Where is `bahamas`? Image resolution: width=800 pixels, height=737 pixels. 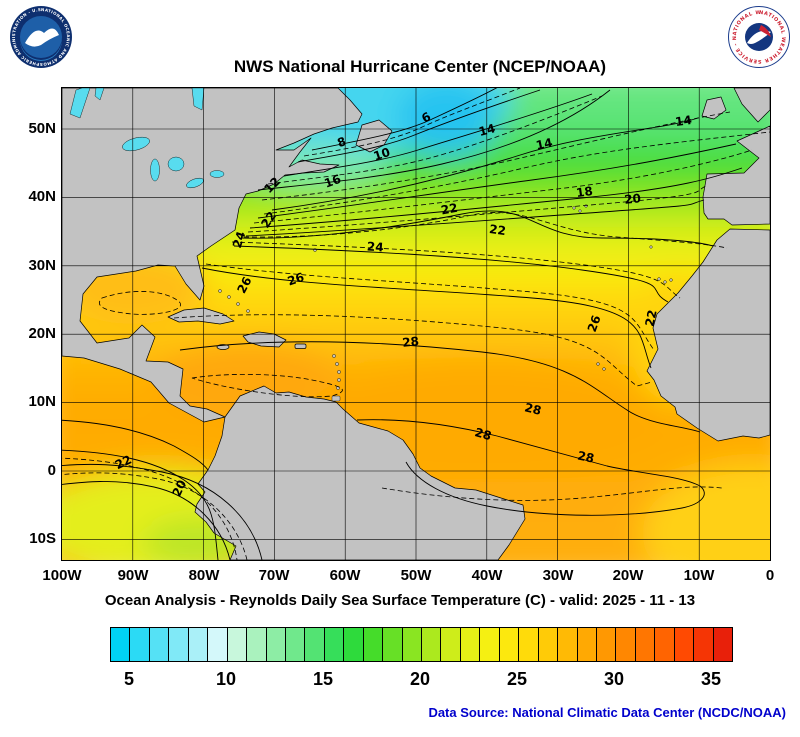
bahamas is located at coordinates (234, 301).